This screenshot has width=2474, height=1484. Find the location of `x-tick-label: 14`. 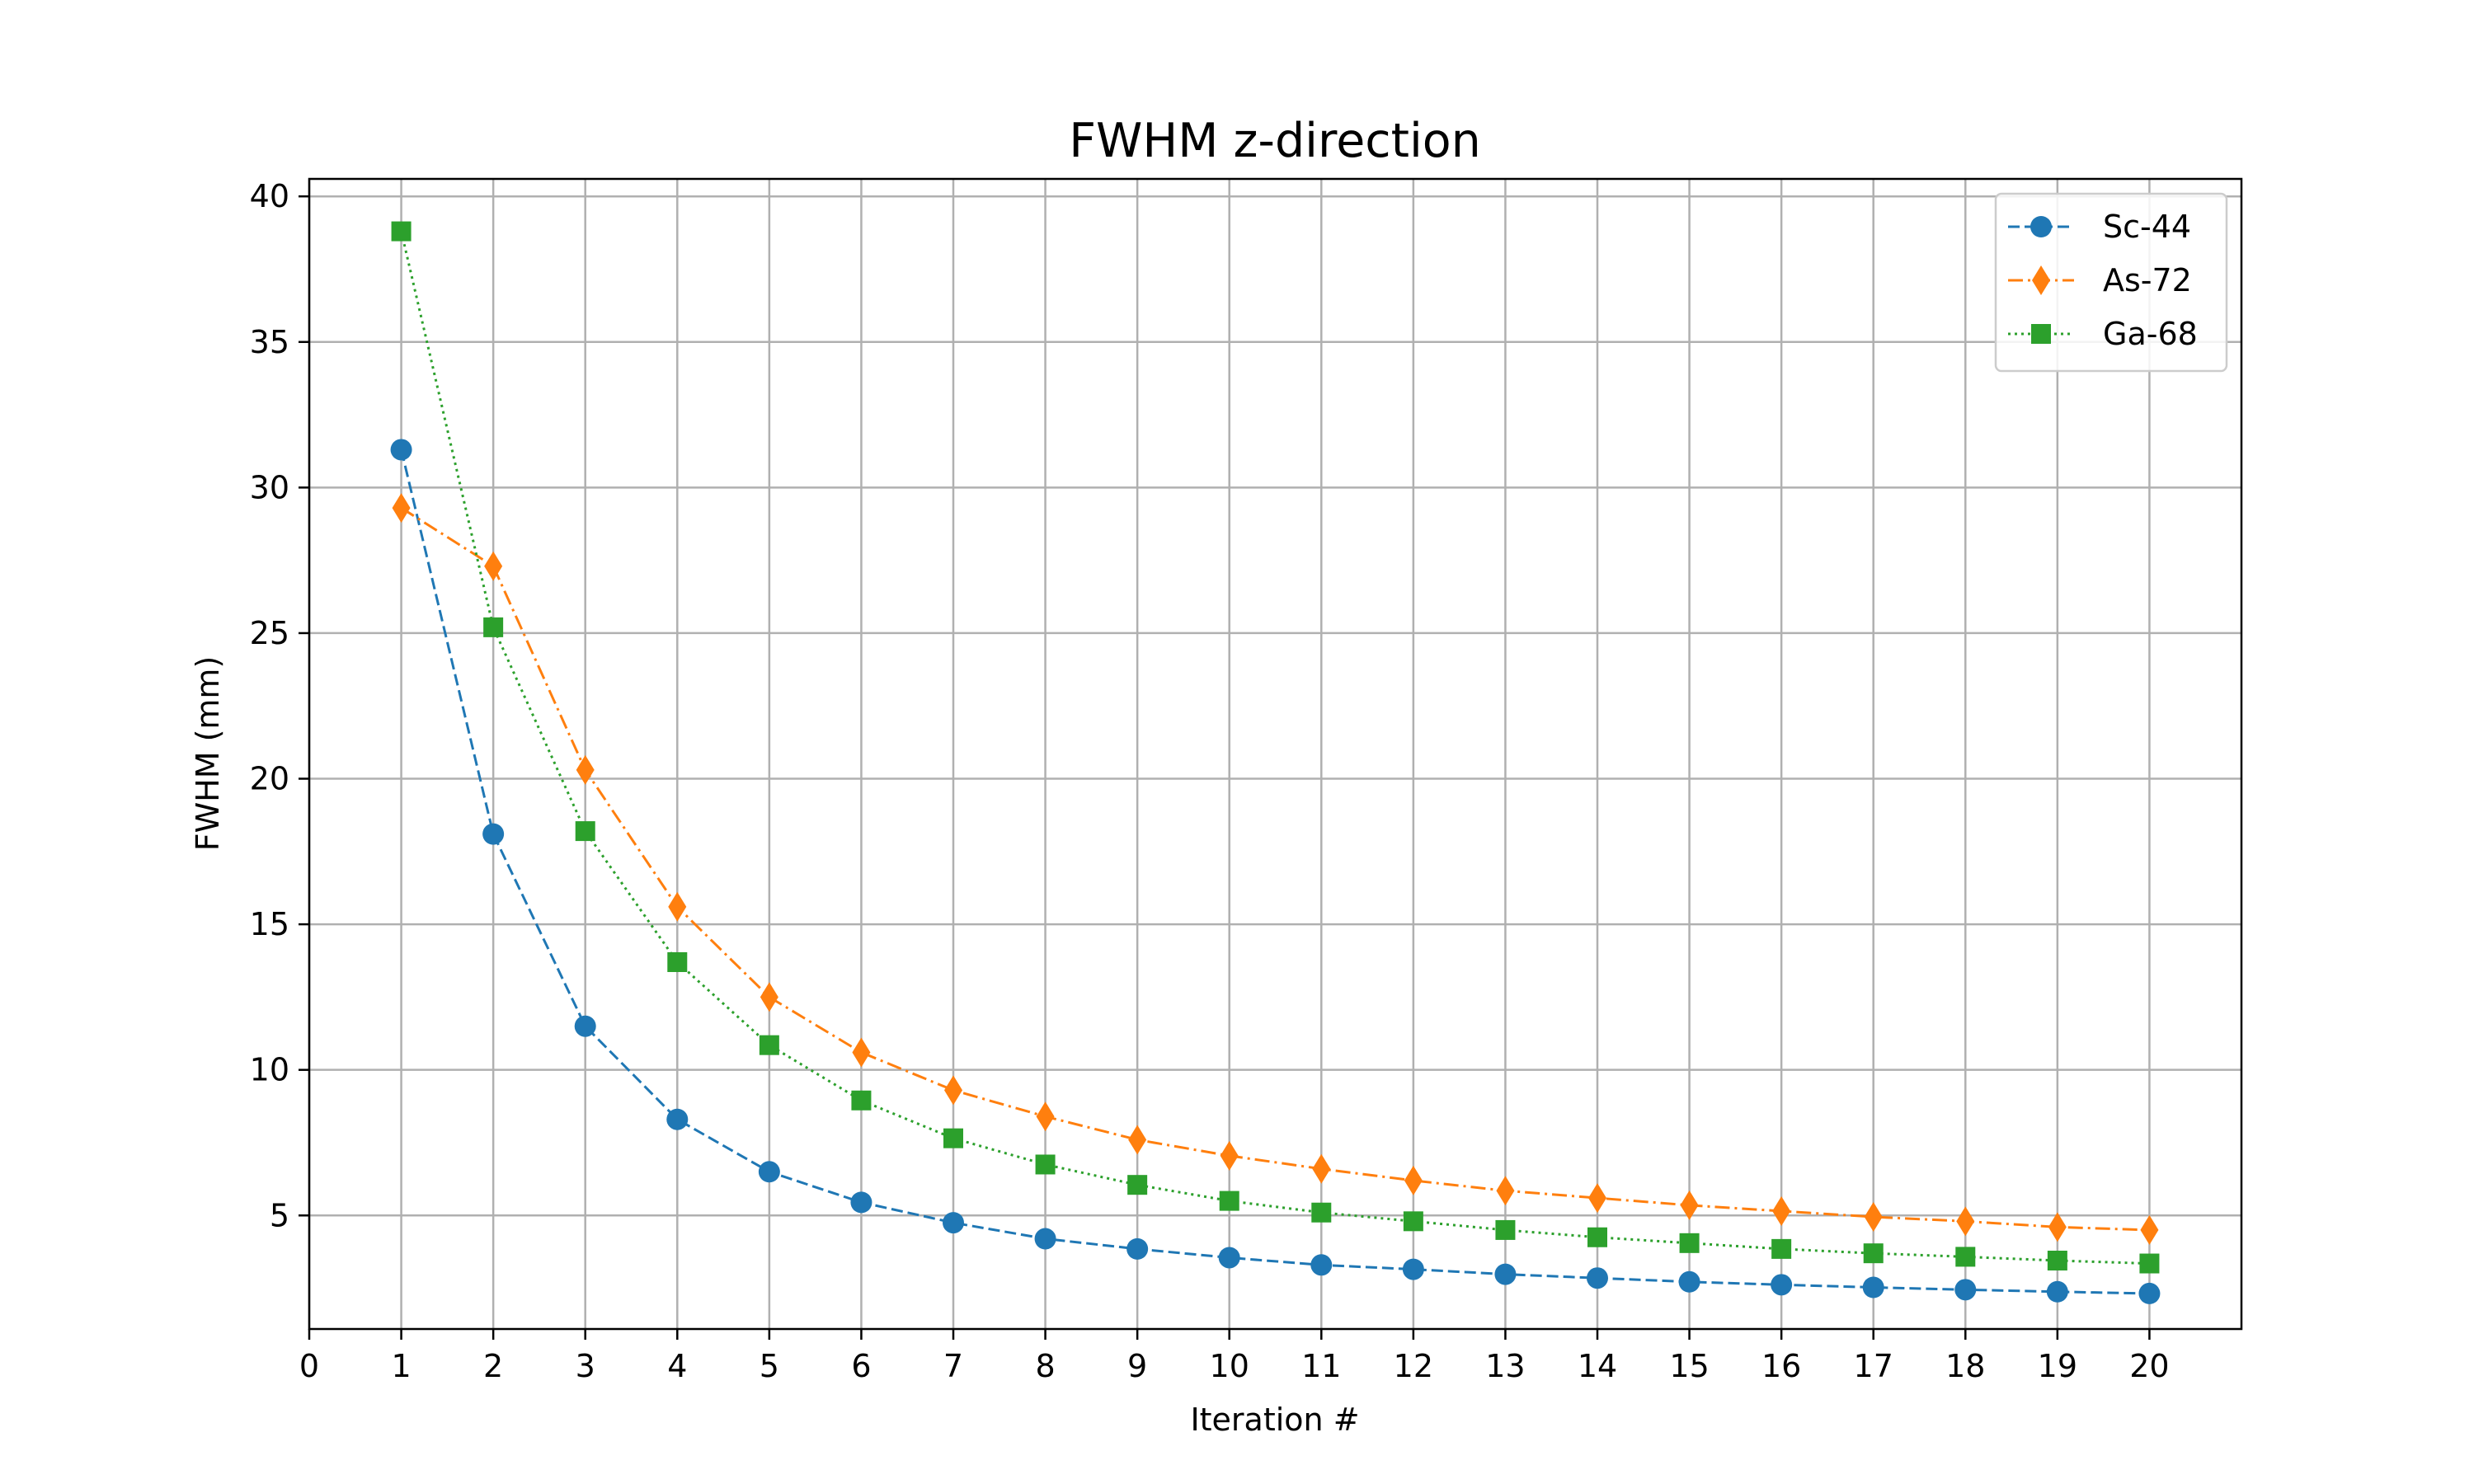

x-tick-label: 14 is located at coordinates (1597, 1366).